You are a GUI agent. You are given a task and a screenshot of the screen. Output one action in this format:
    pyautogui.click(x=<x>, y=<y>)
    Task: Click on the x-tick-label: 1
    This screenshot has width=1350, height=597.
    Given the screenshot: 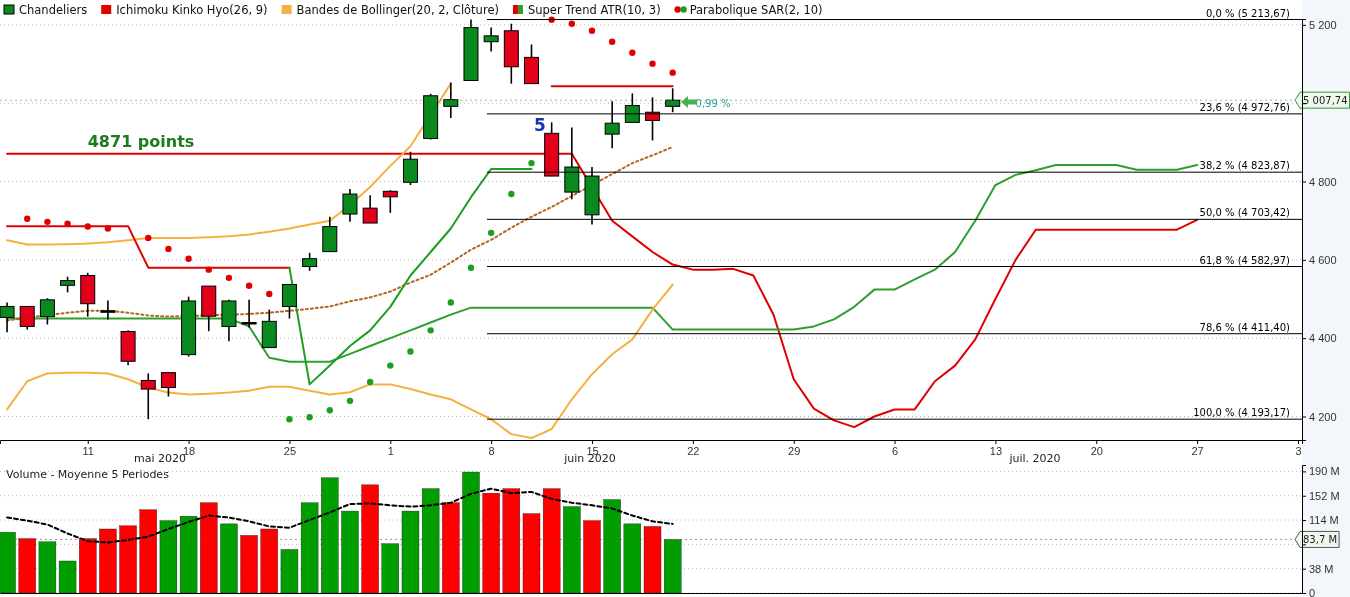 What is the action you would take?
    pyautogui.click(x=390, y=450)
    